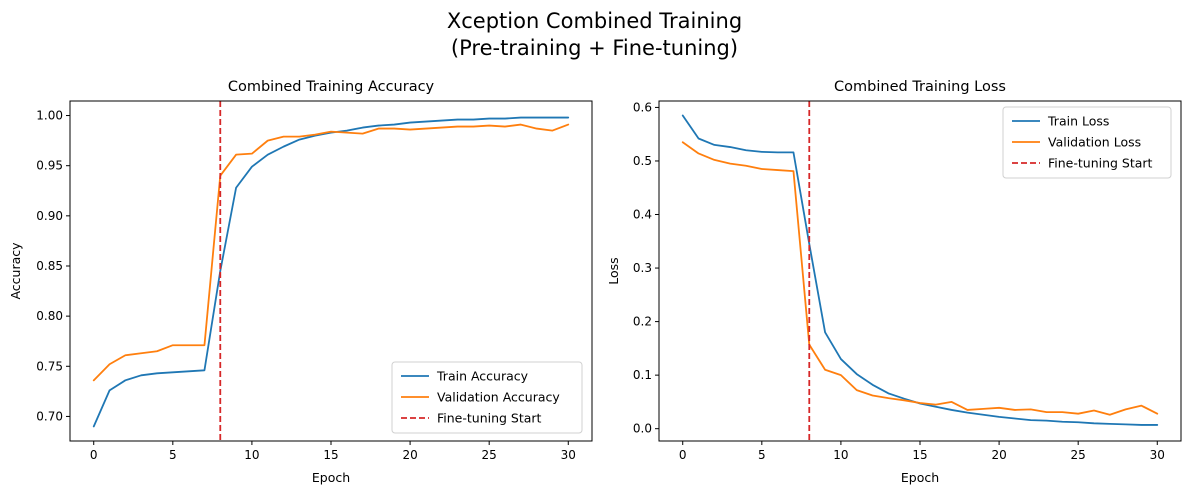  What do you see at coordinates (683, 455) in the screenshot?
I see `loss-xtick-label: 0` at bounding box center [683, 455].